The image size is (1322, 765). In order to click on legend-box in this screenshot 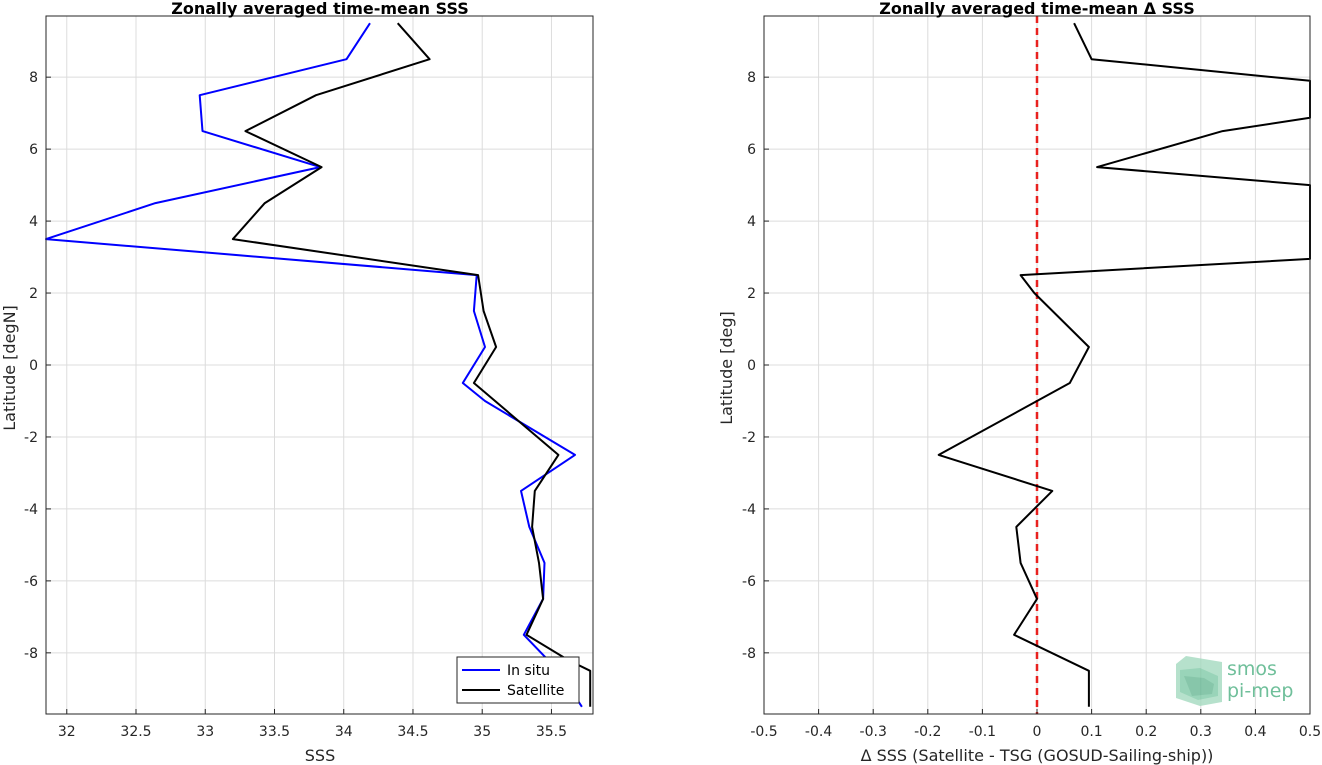, I will do `click(518, 680)`.